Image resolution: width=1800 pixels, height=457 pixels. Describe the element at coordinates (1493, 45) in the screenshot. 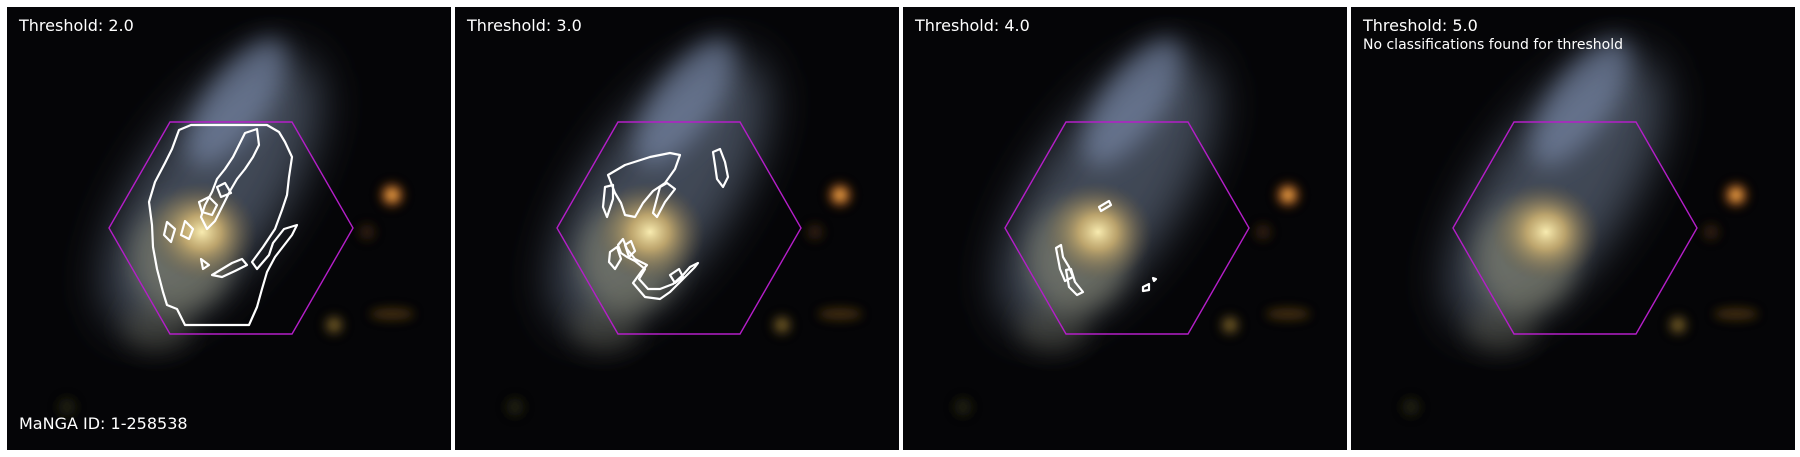

I see `no-classifications-note: No classifications found for threshold` at that location.